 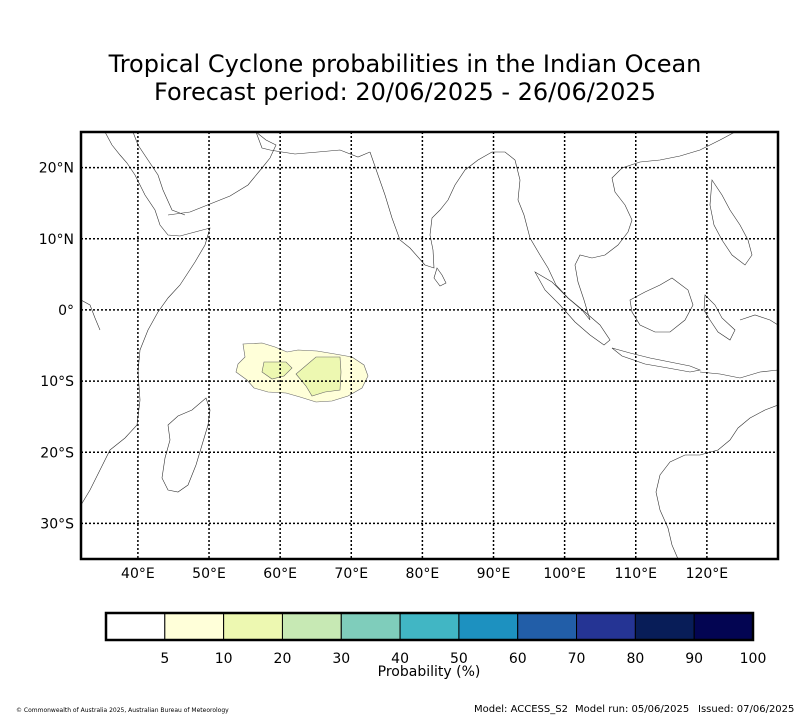 What do you see at coordinates (313, 145) in the screenshot?
I see `coast-persian-gulf` at bounding box center [313, 145].